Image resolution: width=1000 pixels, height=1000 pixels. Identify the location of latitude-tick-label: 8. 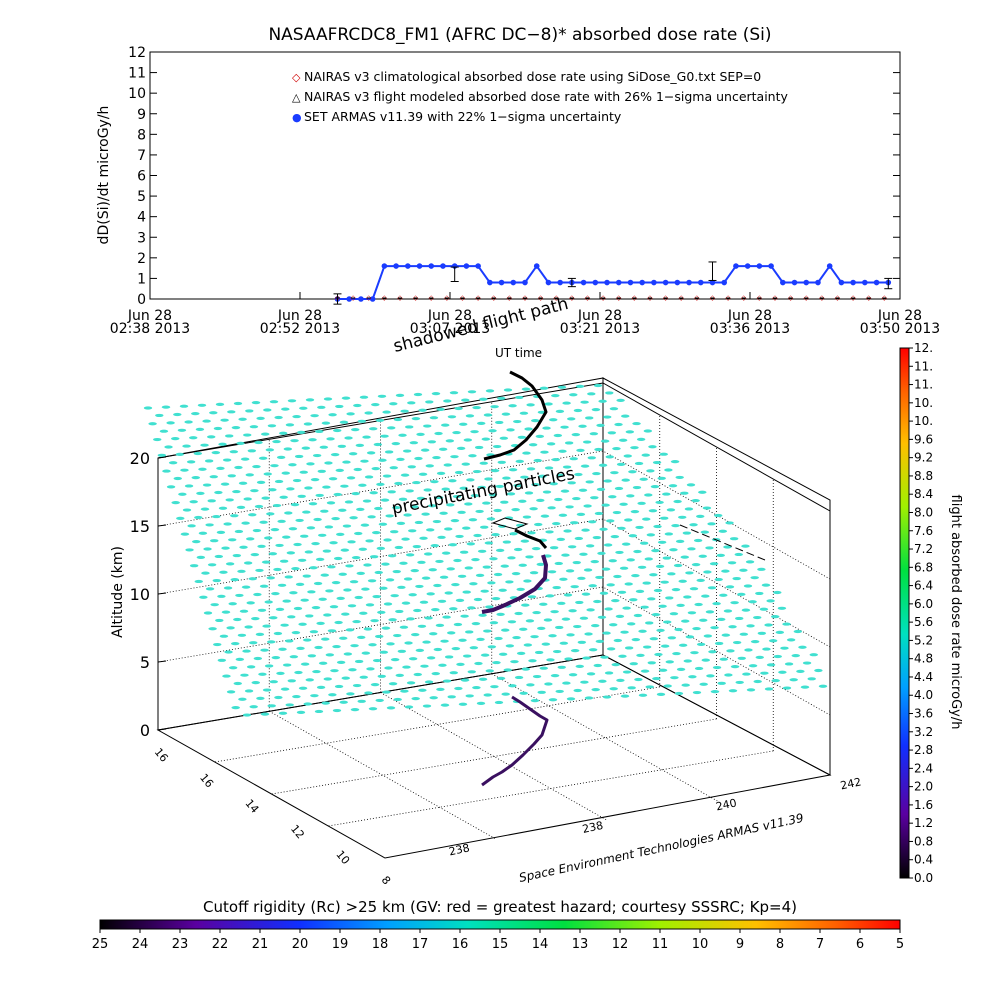
(386, 881).